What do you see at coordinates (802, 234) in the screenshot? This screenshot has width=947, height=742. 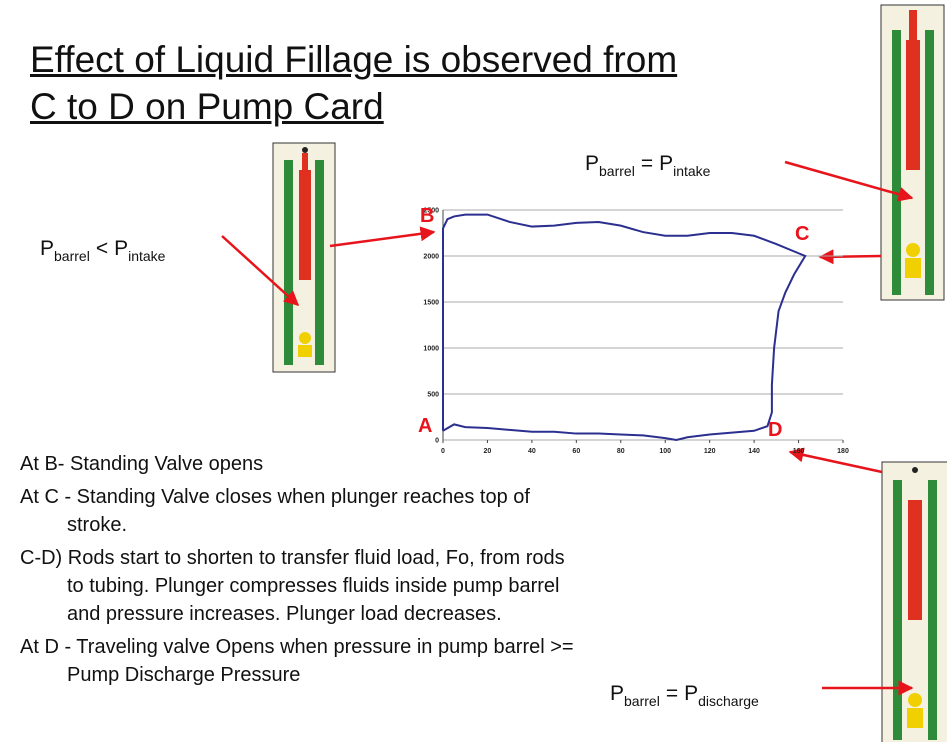 I see `point-label: C` at bounding box center [802, 234].